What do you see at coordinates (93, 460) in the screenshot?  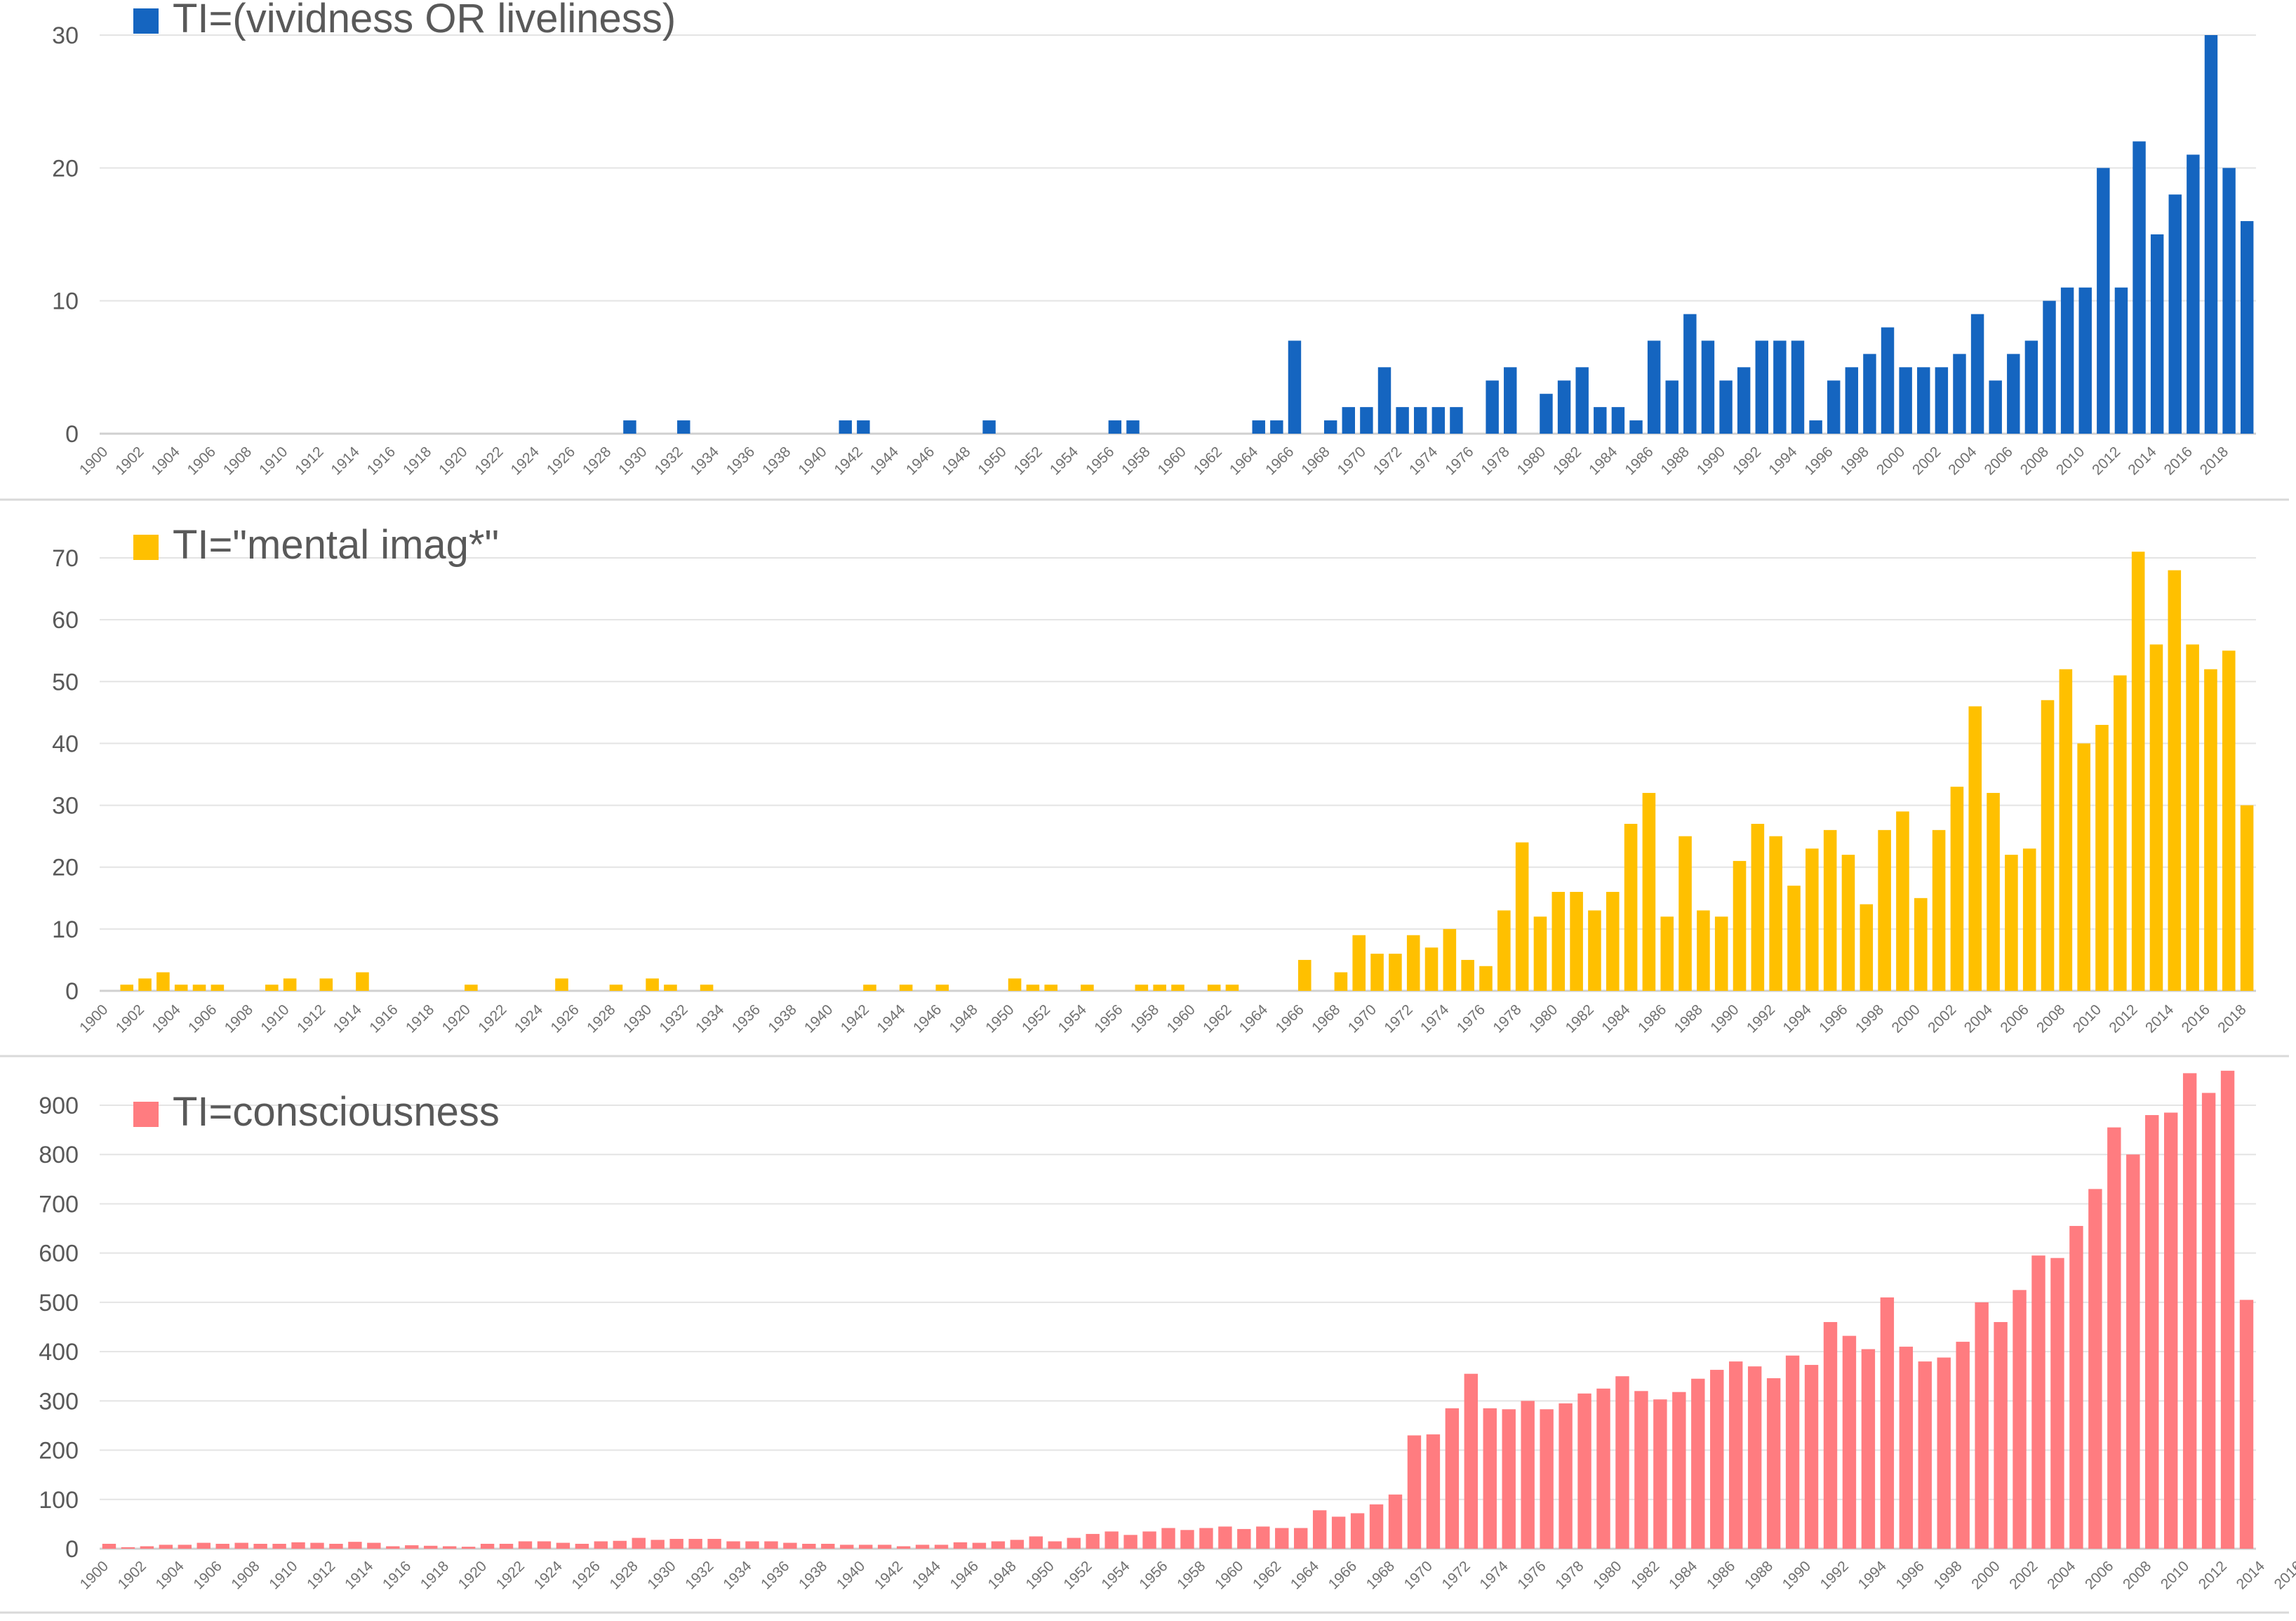 I see `x-tick-label: 1900` at bounding box center [93, 460].